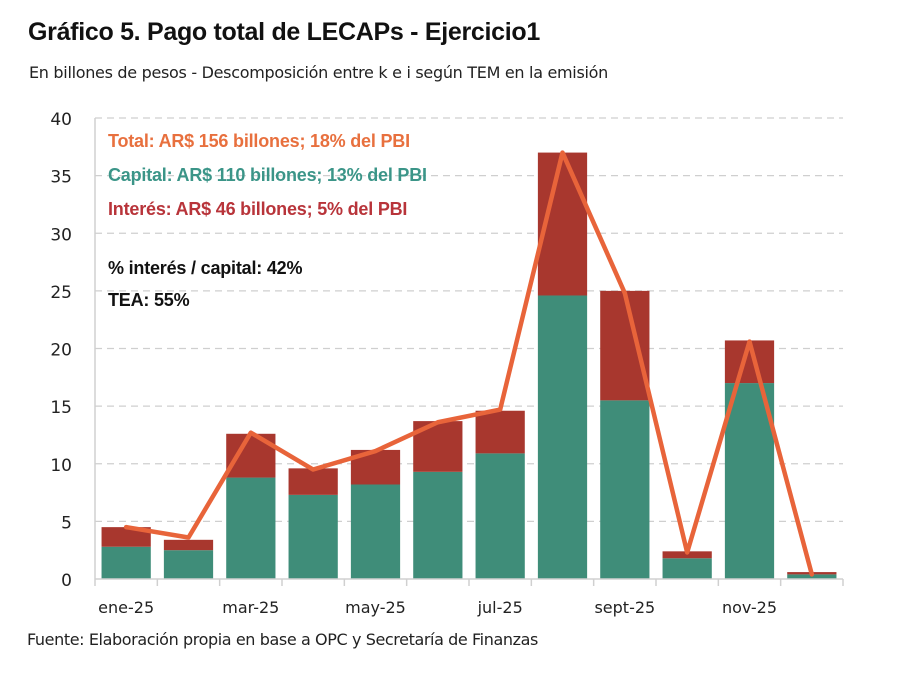  What do you see at coordinates (250, 607) in the screenshot?
I see `x-tick-label: mar-25` at bounding box center [250, 607].